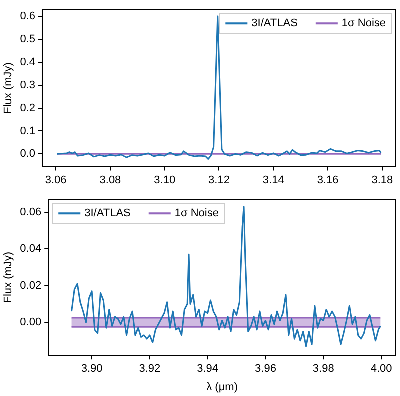 Image resolution: width=400 pixels, height=396 pixels. I want to click on x-tick-label: 3.06, so click(56, 180).